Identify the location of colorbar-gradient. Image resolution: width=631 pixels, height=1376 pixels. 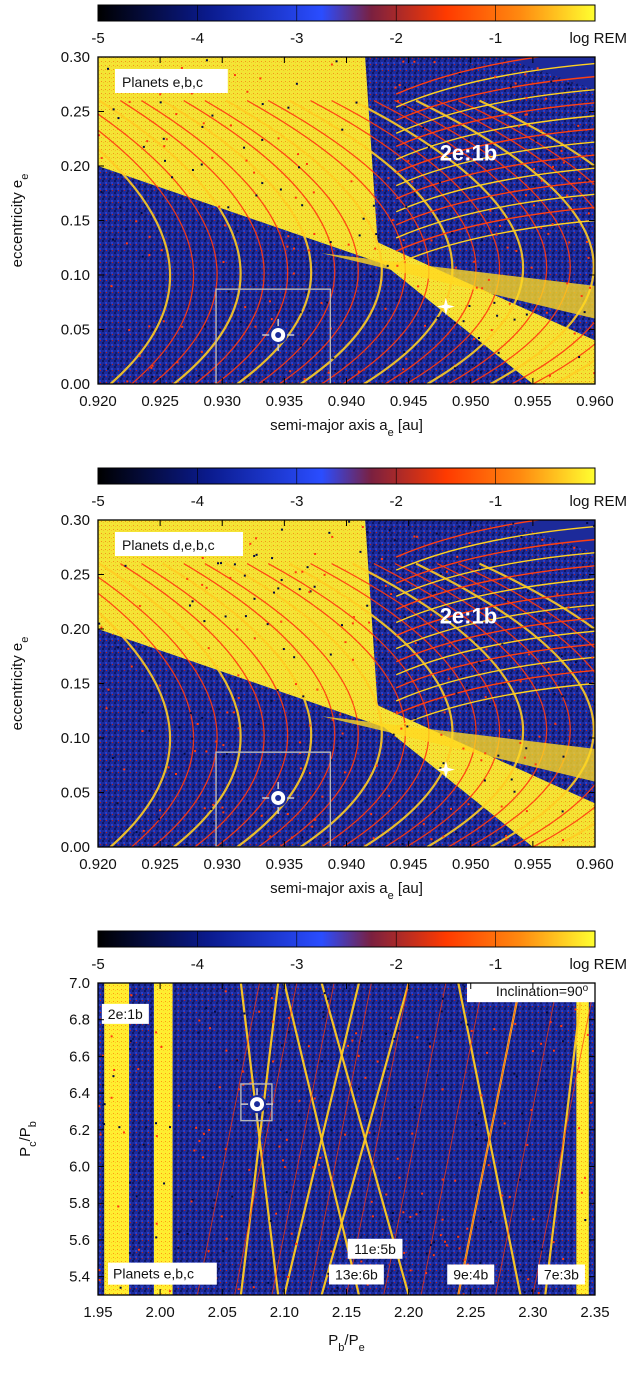
(346, 13).